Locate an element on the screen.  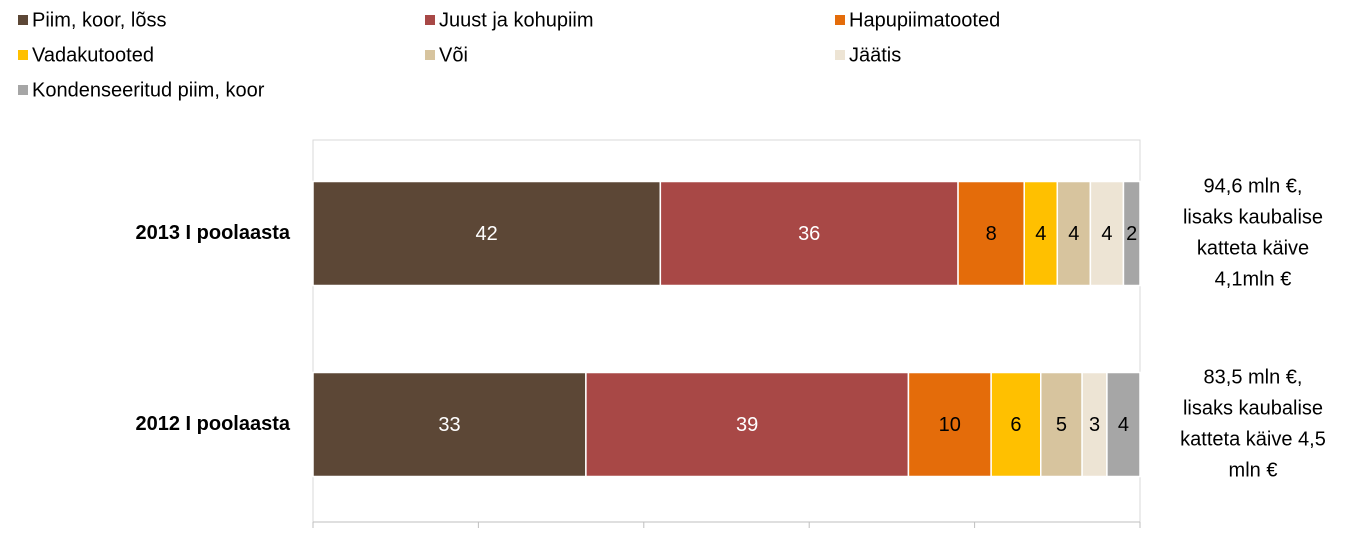
data-label: 3 is located at coordinates (1094, 425).